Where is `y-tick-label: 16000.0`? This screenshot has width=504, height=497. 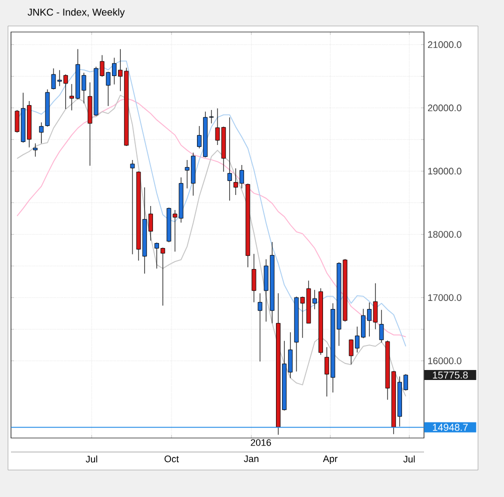
y-tick-label: 16000.0 is located at coordinates (445, 360).